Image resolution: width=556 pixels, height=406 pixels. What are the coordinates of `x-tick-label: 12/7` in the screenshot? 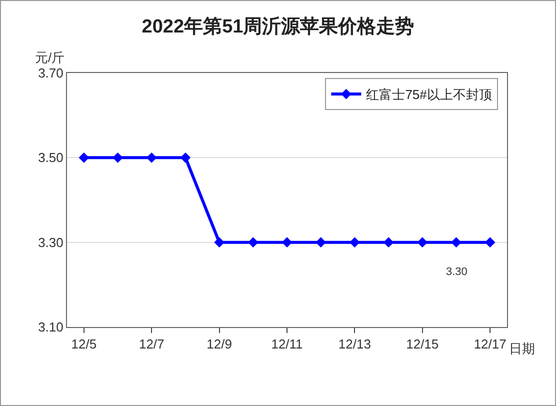 It's located at (151, 344).